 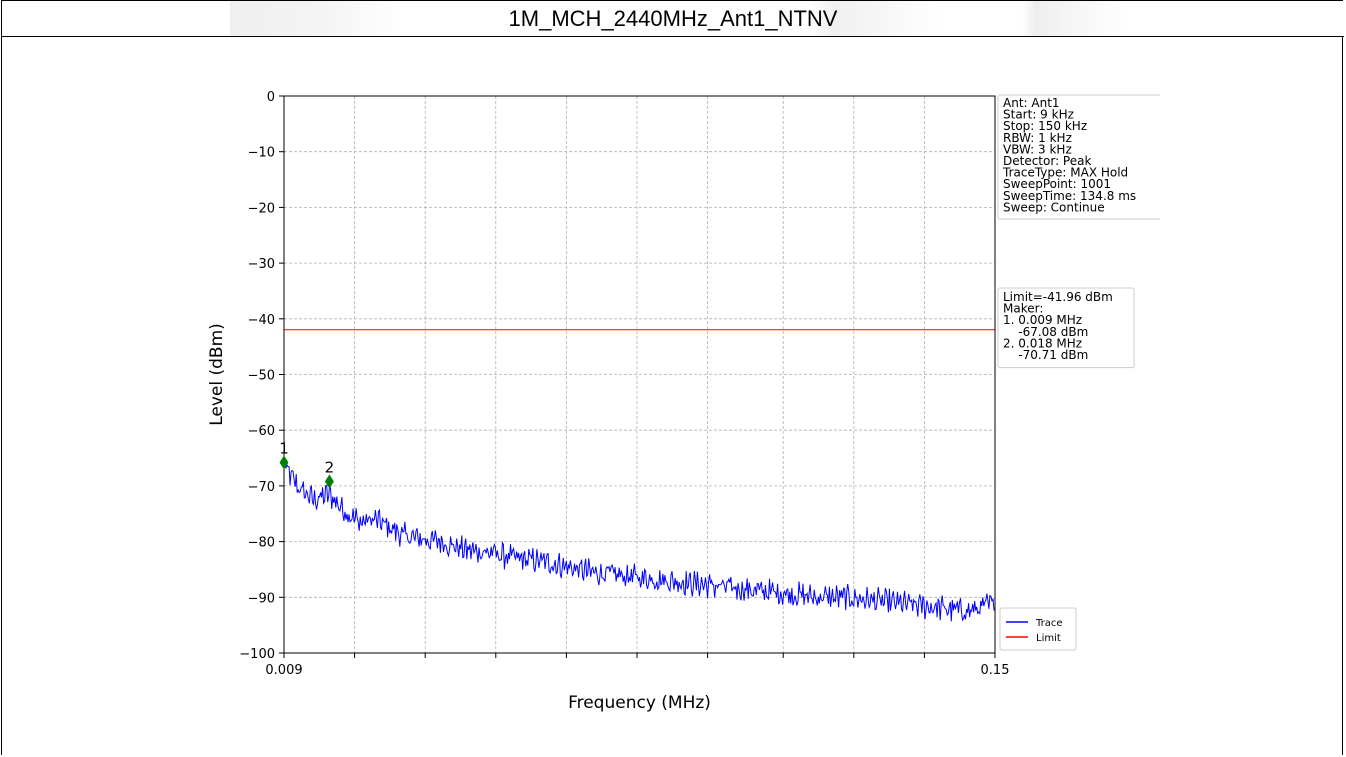 I want to click on info-line: SweepPoint: 1001, so click(x=1057, y=184).